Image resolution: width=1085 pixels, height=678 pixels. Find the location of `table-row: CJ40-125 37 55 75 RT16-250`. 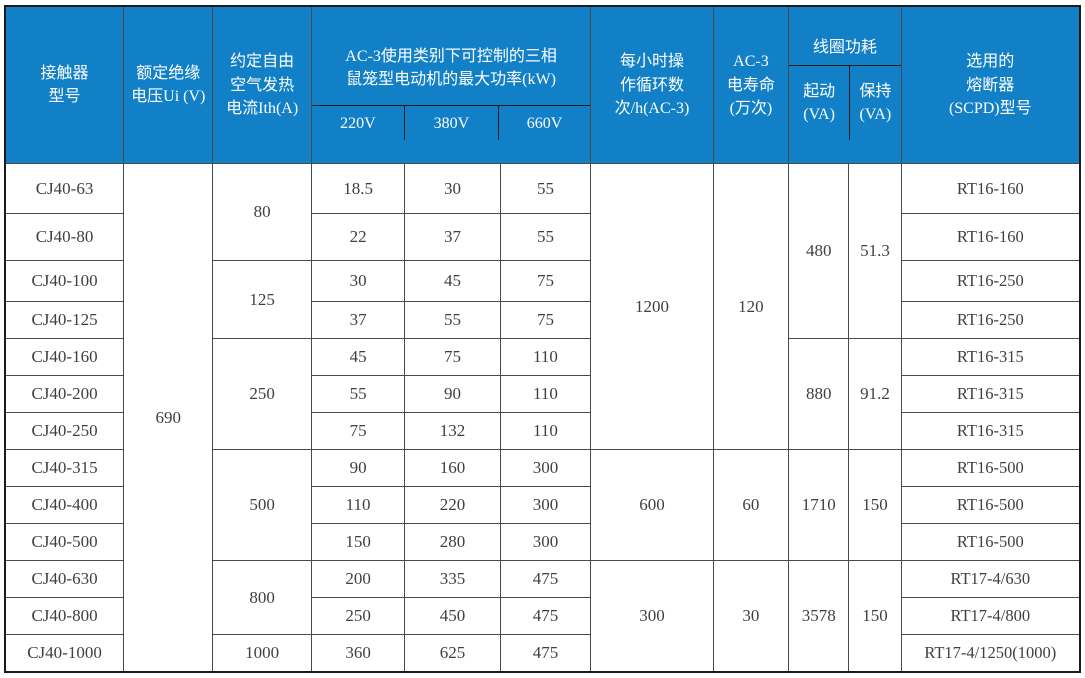

table-row: CJ40-125 37 55 75 RT16-250 is located at coordinates (542, 320).